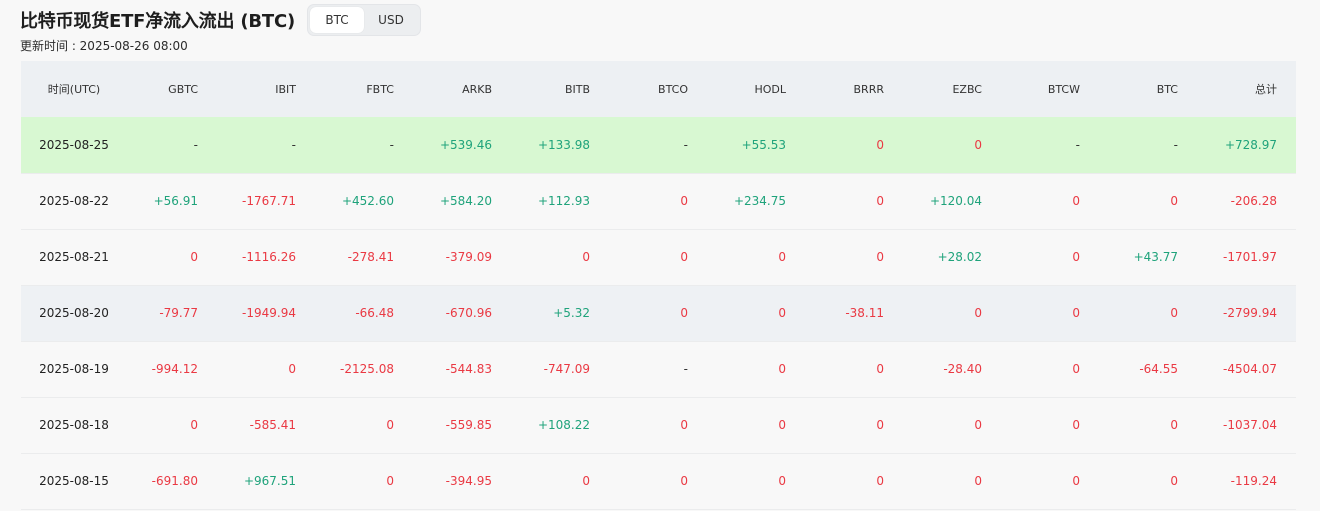 Image resolution: width=1320 pixels, height=511 pixels. Describe the element at coordinates (337, 20) in the screenshot. I see `toggle-btc-button: BTC` at that location.